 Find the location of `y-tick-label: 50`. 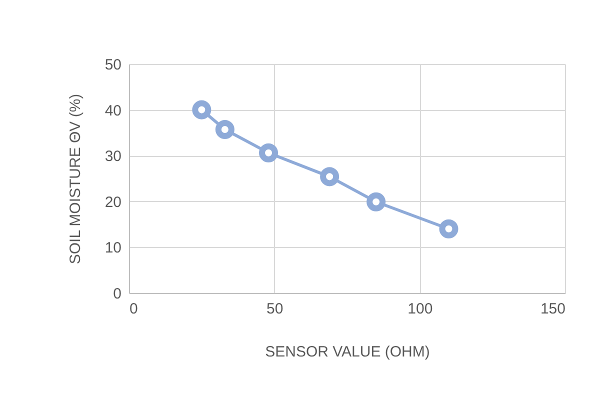

y-tick-label: 50 is located at coordinates (113, 65).